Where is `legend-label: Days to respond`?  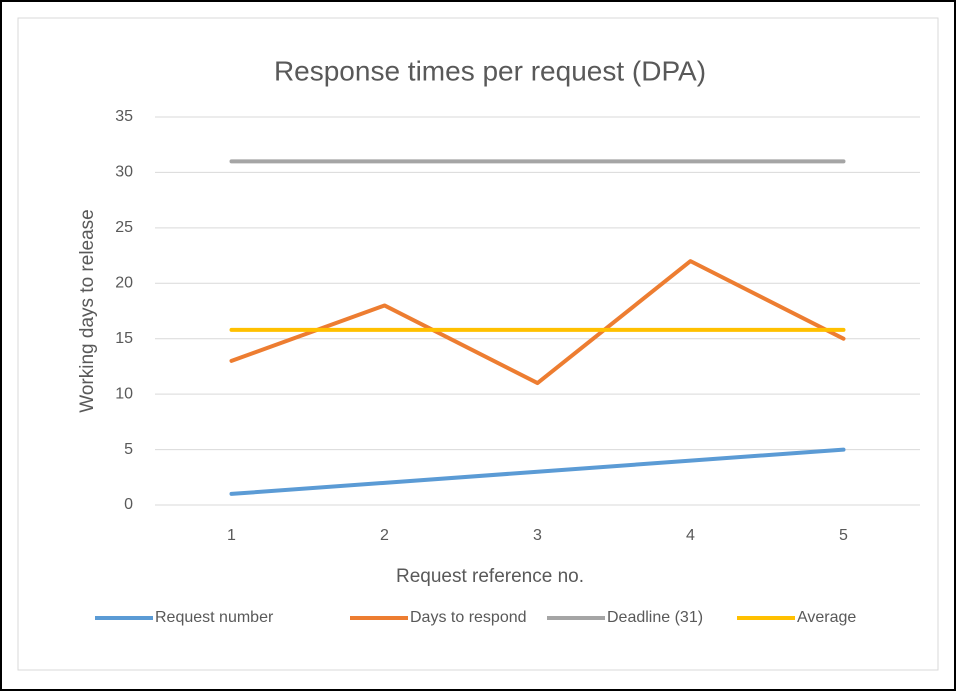 legend-label: Days to respond is located at coordinates (468, 617).